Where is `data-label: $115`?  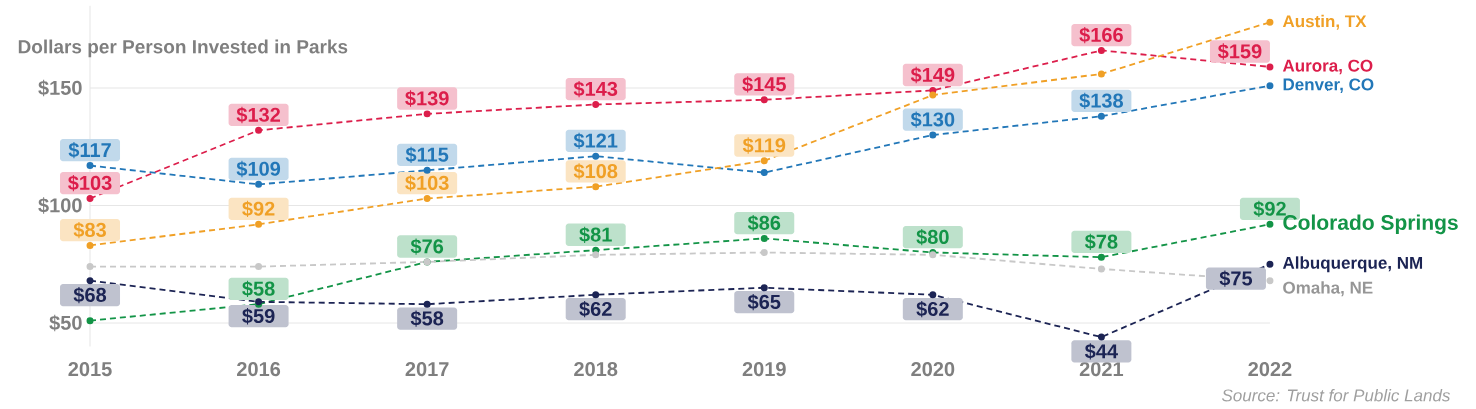
data-label: $115 is located at coordinates (427, 155).